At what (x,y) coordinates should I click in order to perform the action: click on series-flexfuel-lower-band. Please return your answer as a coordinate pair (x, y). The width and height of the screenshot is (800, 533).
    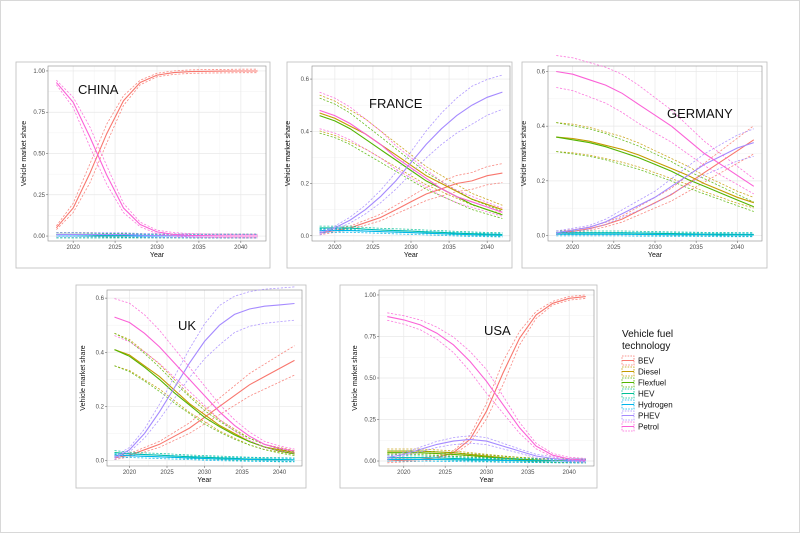
    Looking at the image, I should click on (204, 410).